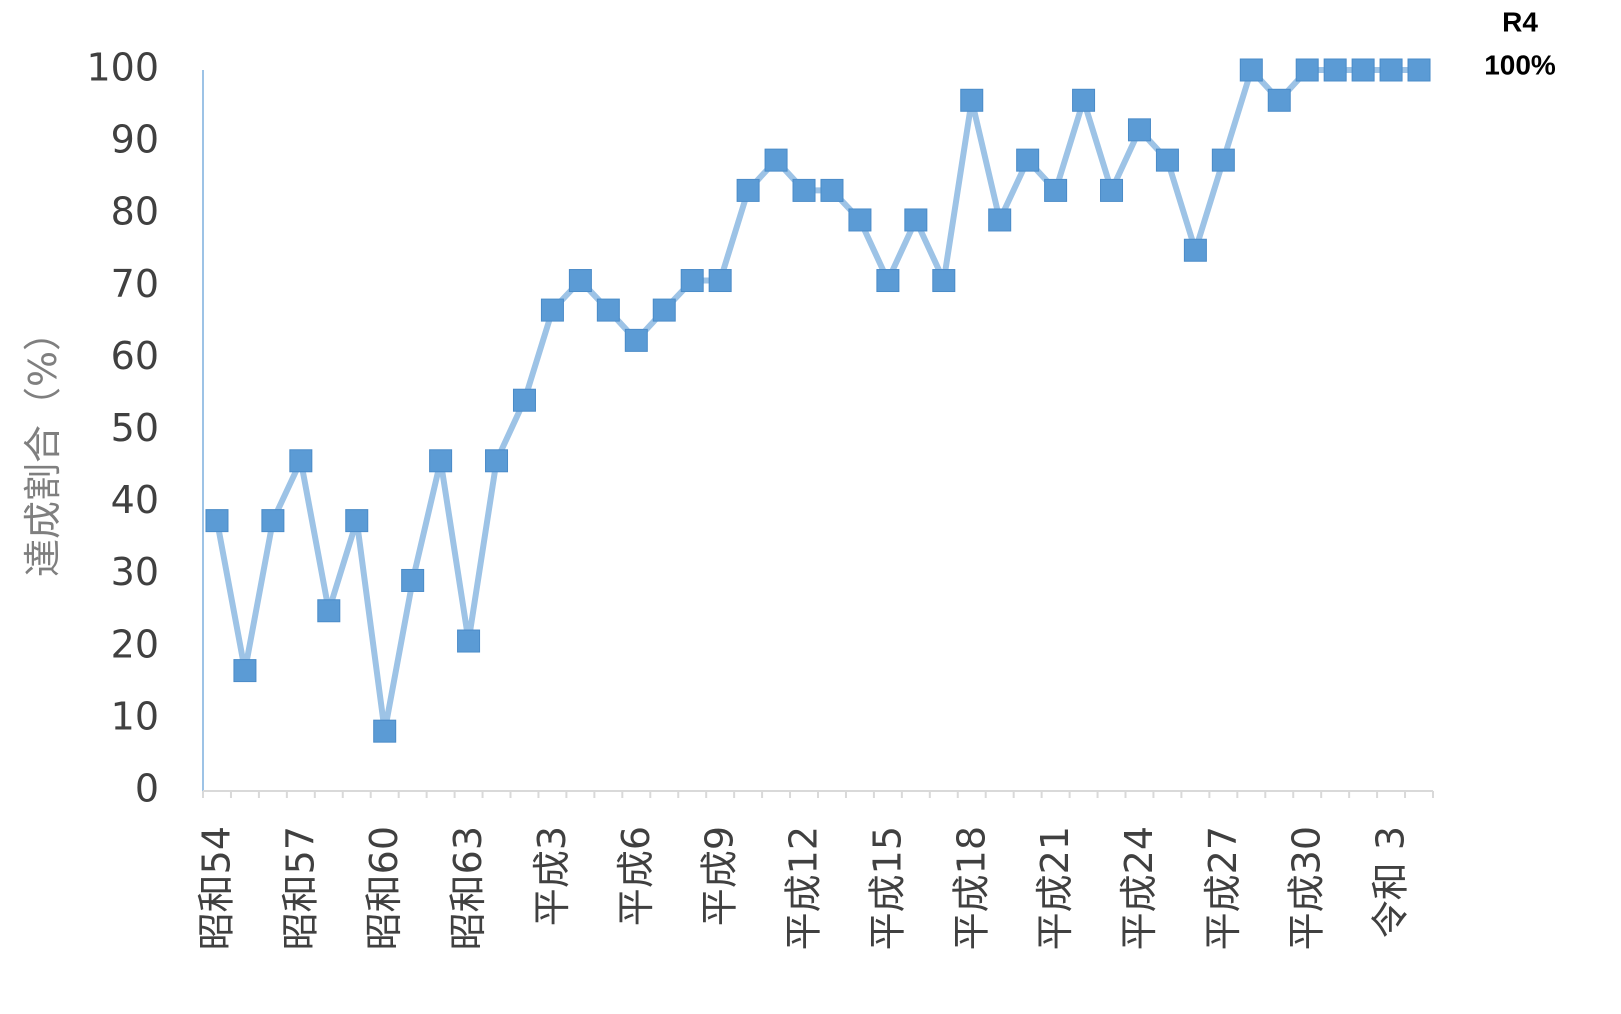 The image size is (1621, 1014). I want to click on y-tick-label: 0, so click(147, 789).